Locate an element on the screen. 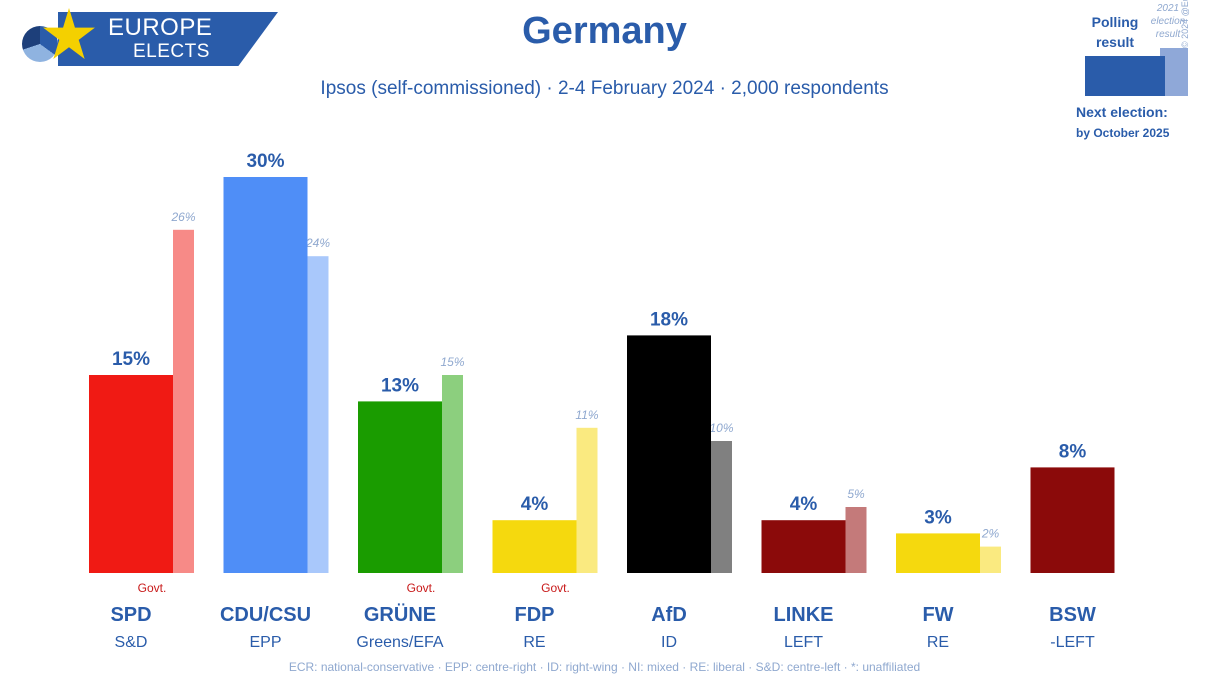  party-group-bsw: -LEFT is located at coordinates (1072, 642).